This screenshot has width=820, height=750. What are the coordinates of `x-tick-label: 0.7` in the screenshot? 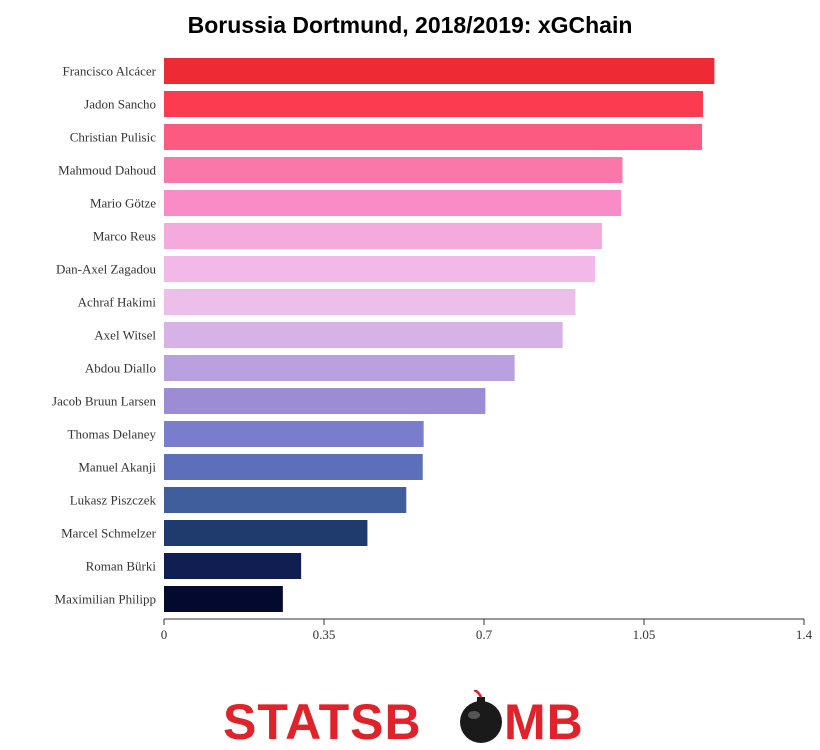 It's located at (484, 634).